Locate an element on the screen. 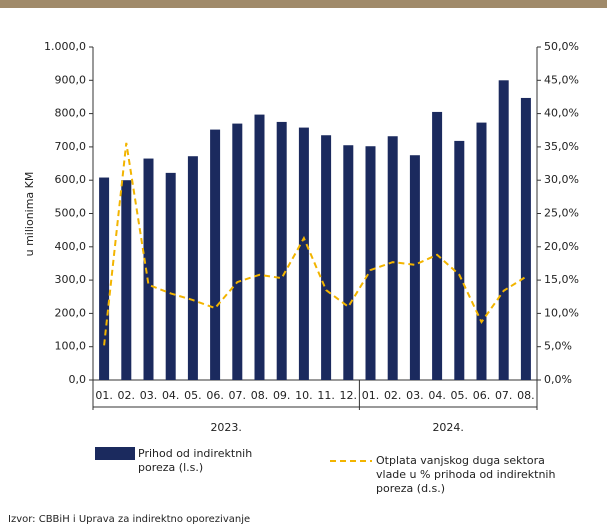 Image resolution: width=607 pixels, height=531 pixels. y2-tick-label: 10,0% is located at coordinates (561, 312).